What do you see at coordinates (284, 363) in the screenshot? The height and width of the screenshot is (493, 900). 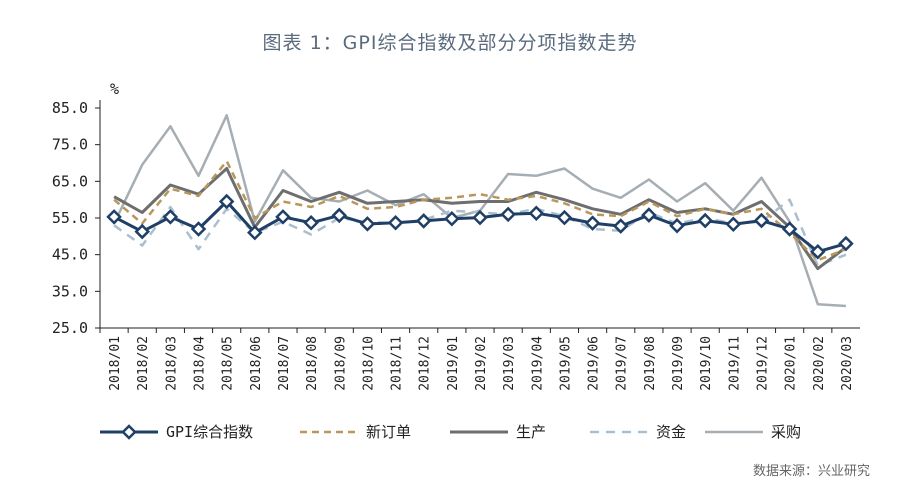 I see `x-tick-label: 2018/07` at bounding box center [284, 363].